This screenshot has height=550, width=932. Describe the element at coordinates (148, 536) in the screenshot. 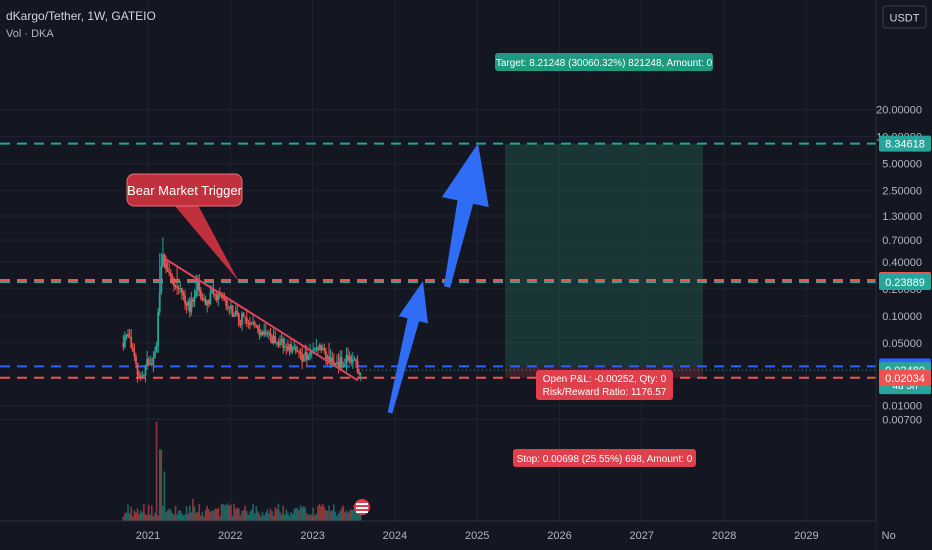

I see `x-tick-label: 2021` at that location.